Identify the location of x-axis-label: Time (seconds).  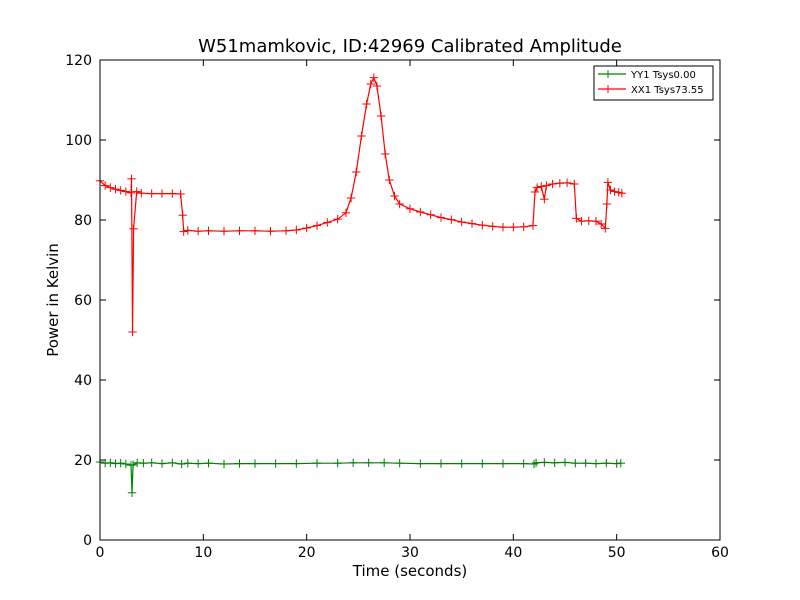
(410, 571).